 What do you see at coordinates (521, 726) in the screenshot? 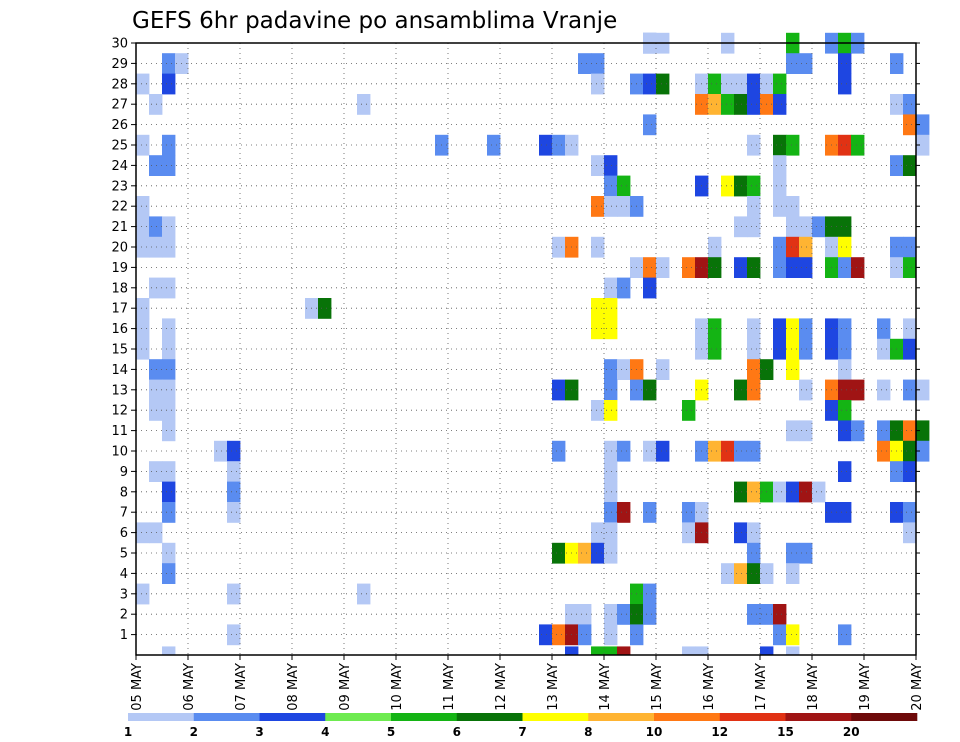
I see `colorbar: 1 2 3 4 5 6 7 8 10 12 15 20` at bounding box center [521, 726].